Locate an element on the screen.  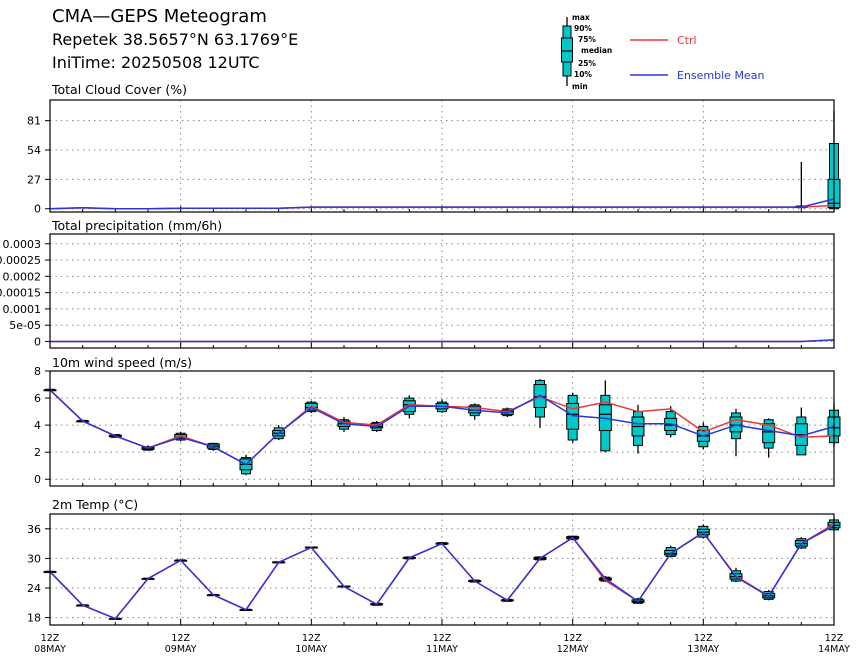
legend-box-label: 75% is located at coordinates (587, 39).